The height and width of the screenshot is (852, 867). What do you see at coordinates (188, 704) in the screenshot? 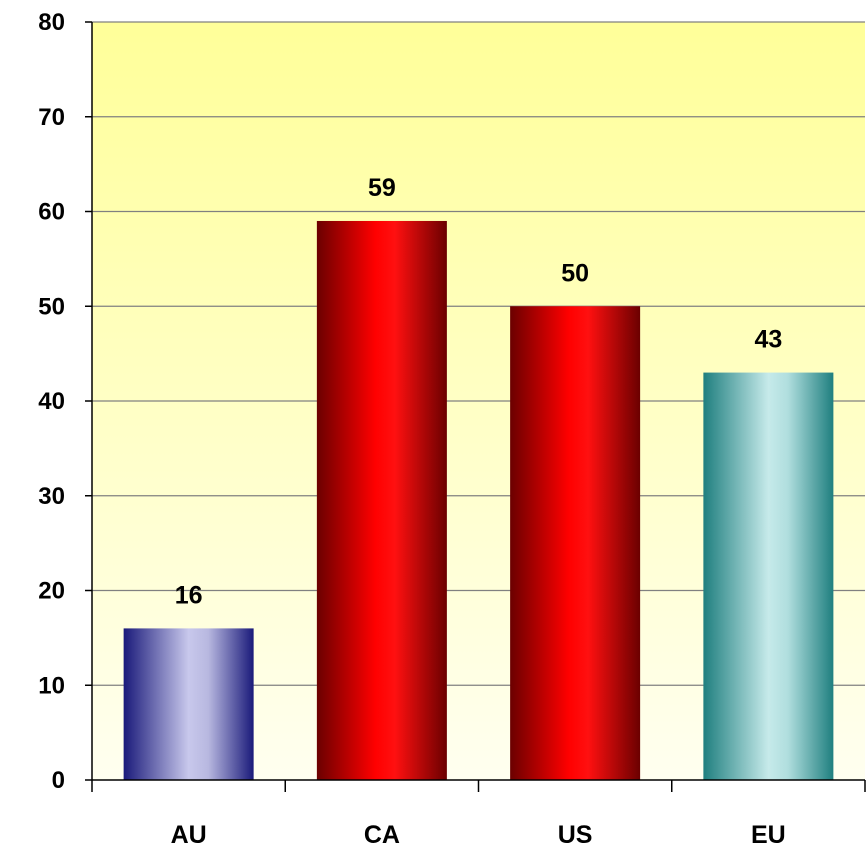
I see `bar-au` at bounding box center [188, 704].